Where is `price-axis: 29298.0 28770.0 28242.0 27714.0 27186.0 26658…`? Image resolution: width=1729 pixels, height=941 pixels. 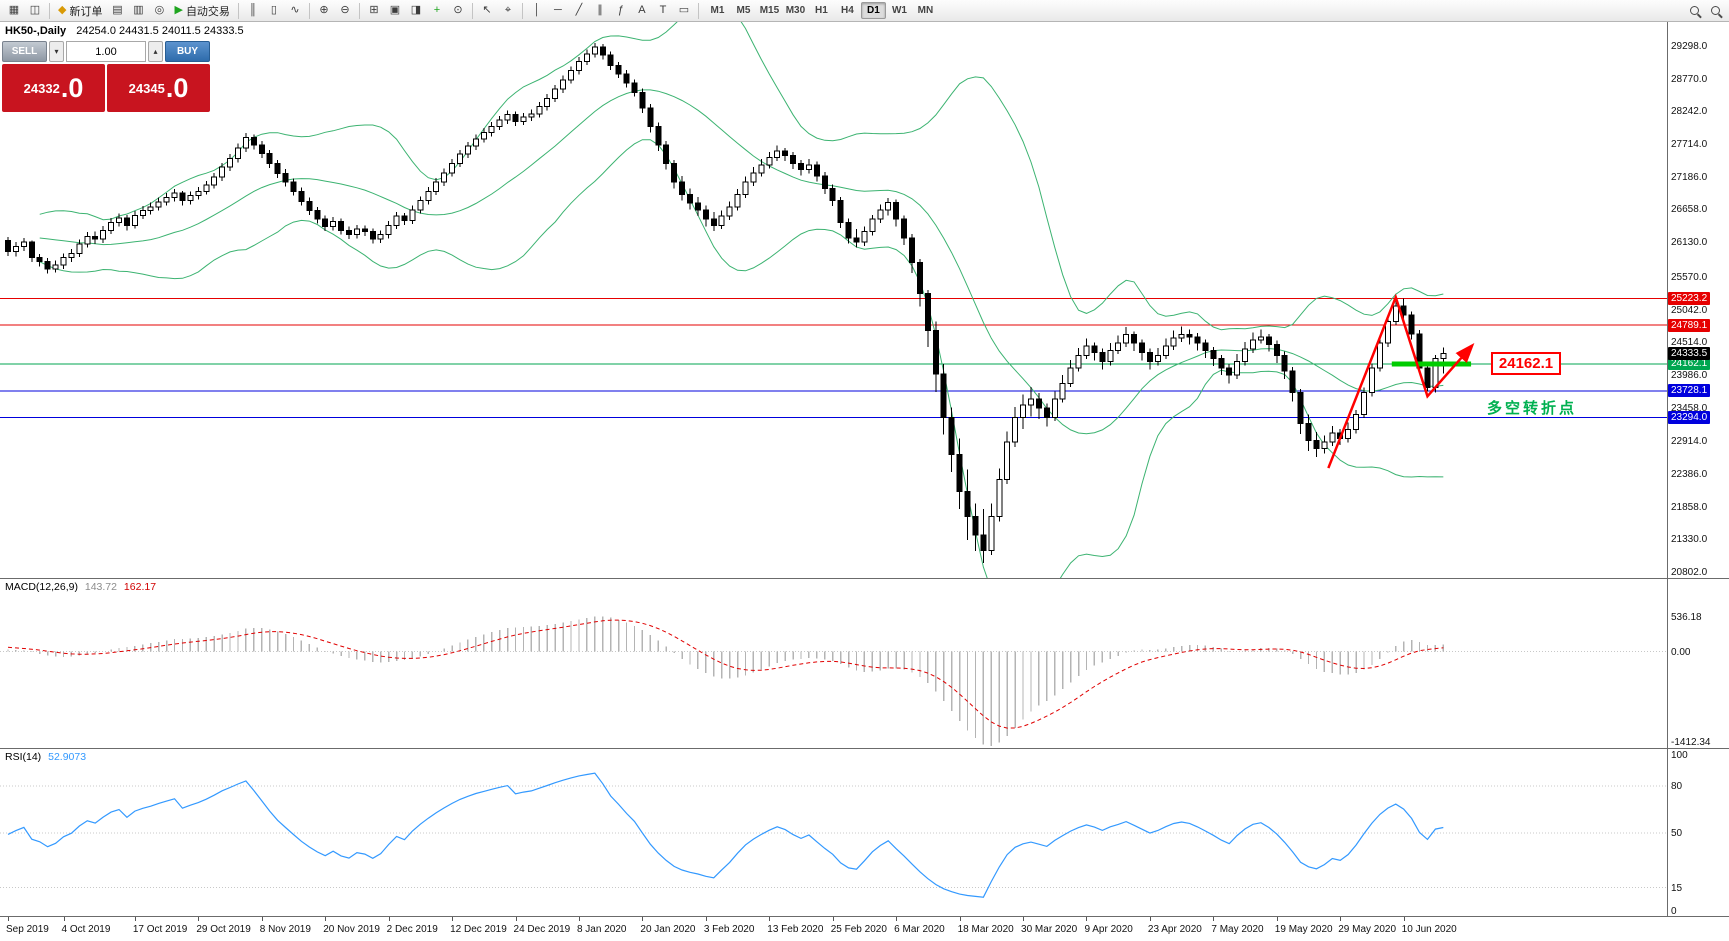
price-axis: 29298.0 28770.0 28242.0 27714.0 27186.0 26658… is located at coordinates (1698, 300).